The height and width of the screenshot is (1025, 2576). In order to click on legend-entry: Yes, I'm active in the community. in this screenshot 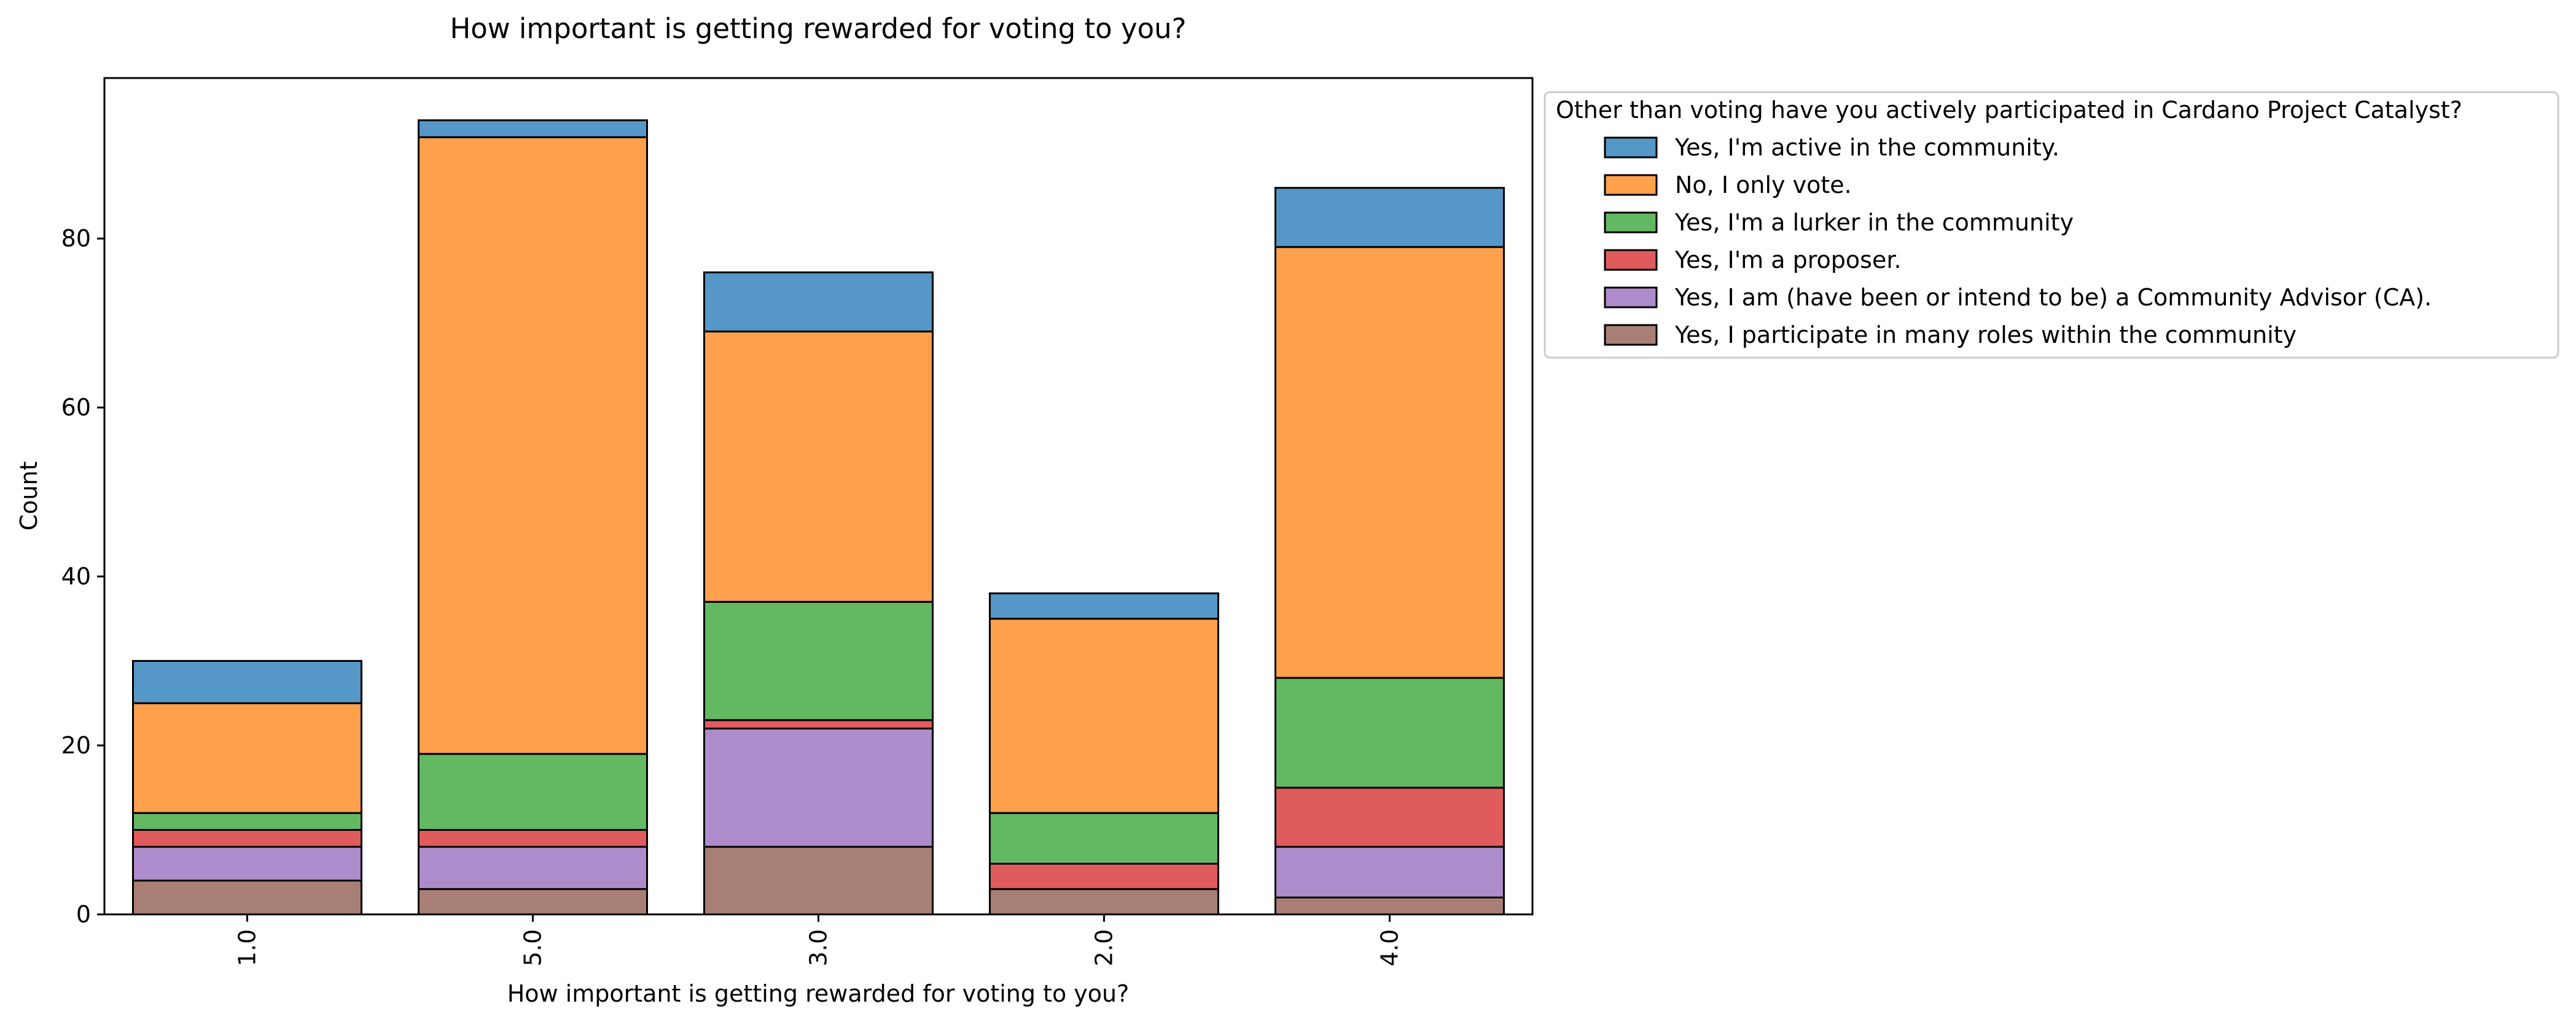, I will do `click(1866, 147)`.